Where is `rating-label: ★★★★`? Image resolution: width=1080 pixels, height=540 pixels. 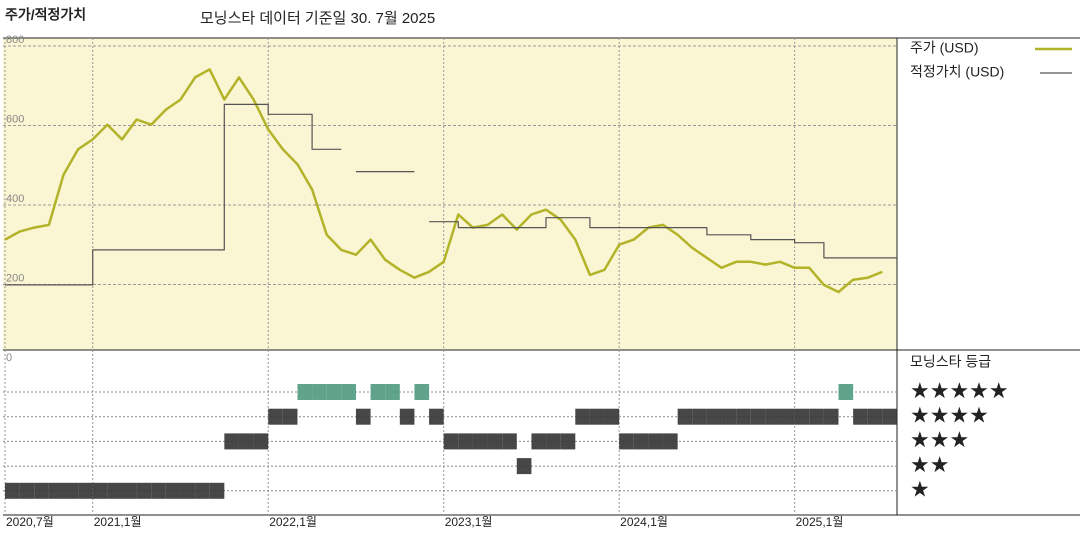
rating-label: ★★★★ is located at coordinates (949, 415).